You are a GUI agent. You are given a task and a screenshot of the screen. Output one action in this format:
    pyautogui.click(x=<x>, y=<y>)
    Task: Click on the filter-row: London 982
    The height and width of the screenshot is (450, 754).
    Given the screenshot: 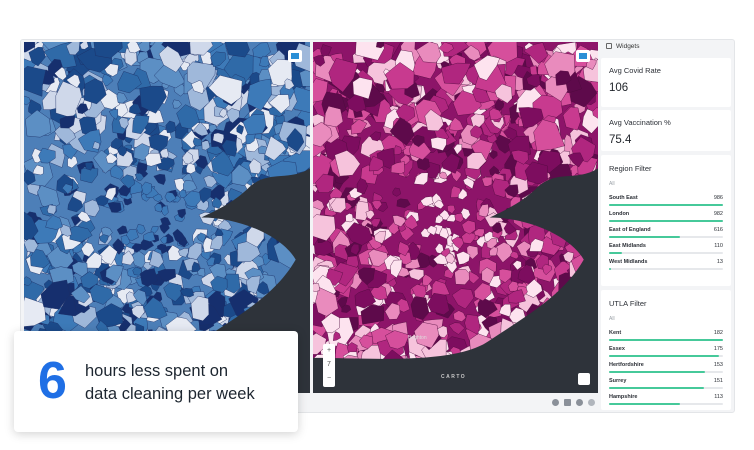 What is the action you would take?
    pyautogui.click(x=666, y=218)
    